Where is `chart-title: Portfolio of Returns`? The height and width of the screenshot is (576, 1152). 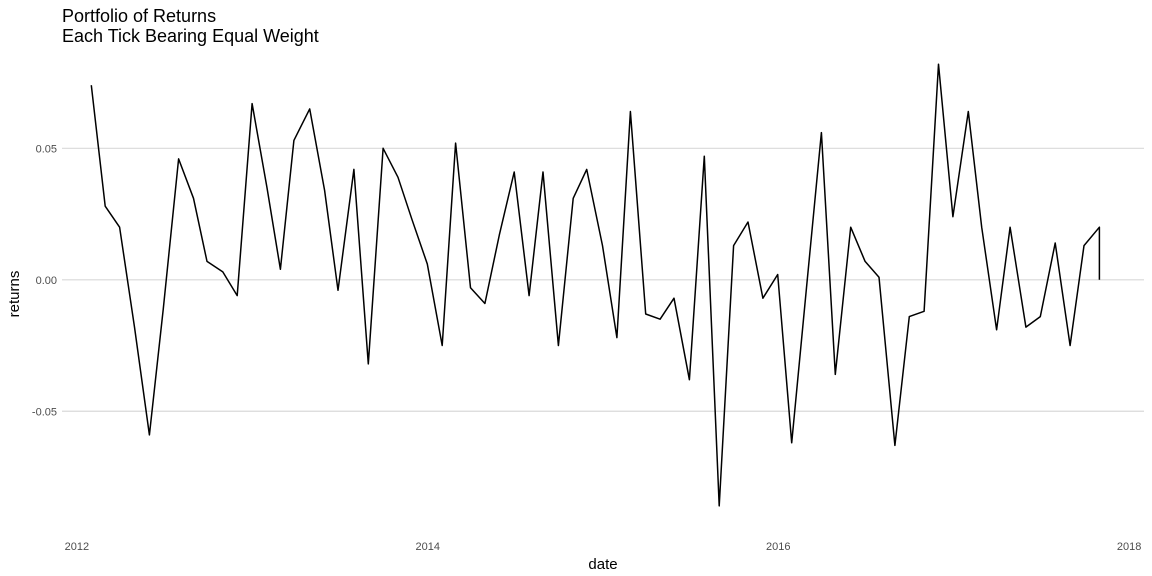
chart-title: Portfolio of Returns is located at coordinates (139, 16).